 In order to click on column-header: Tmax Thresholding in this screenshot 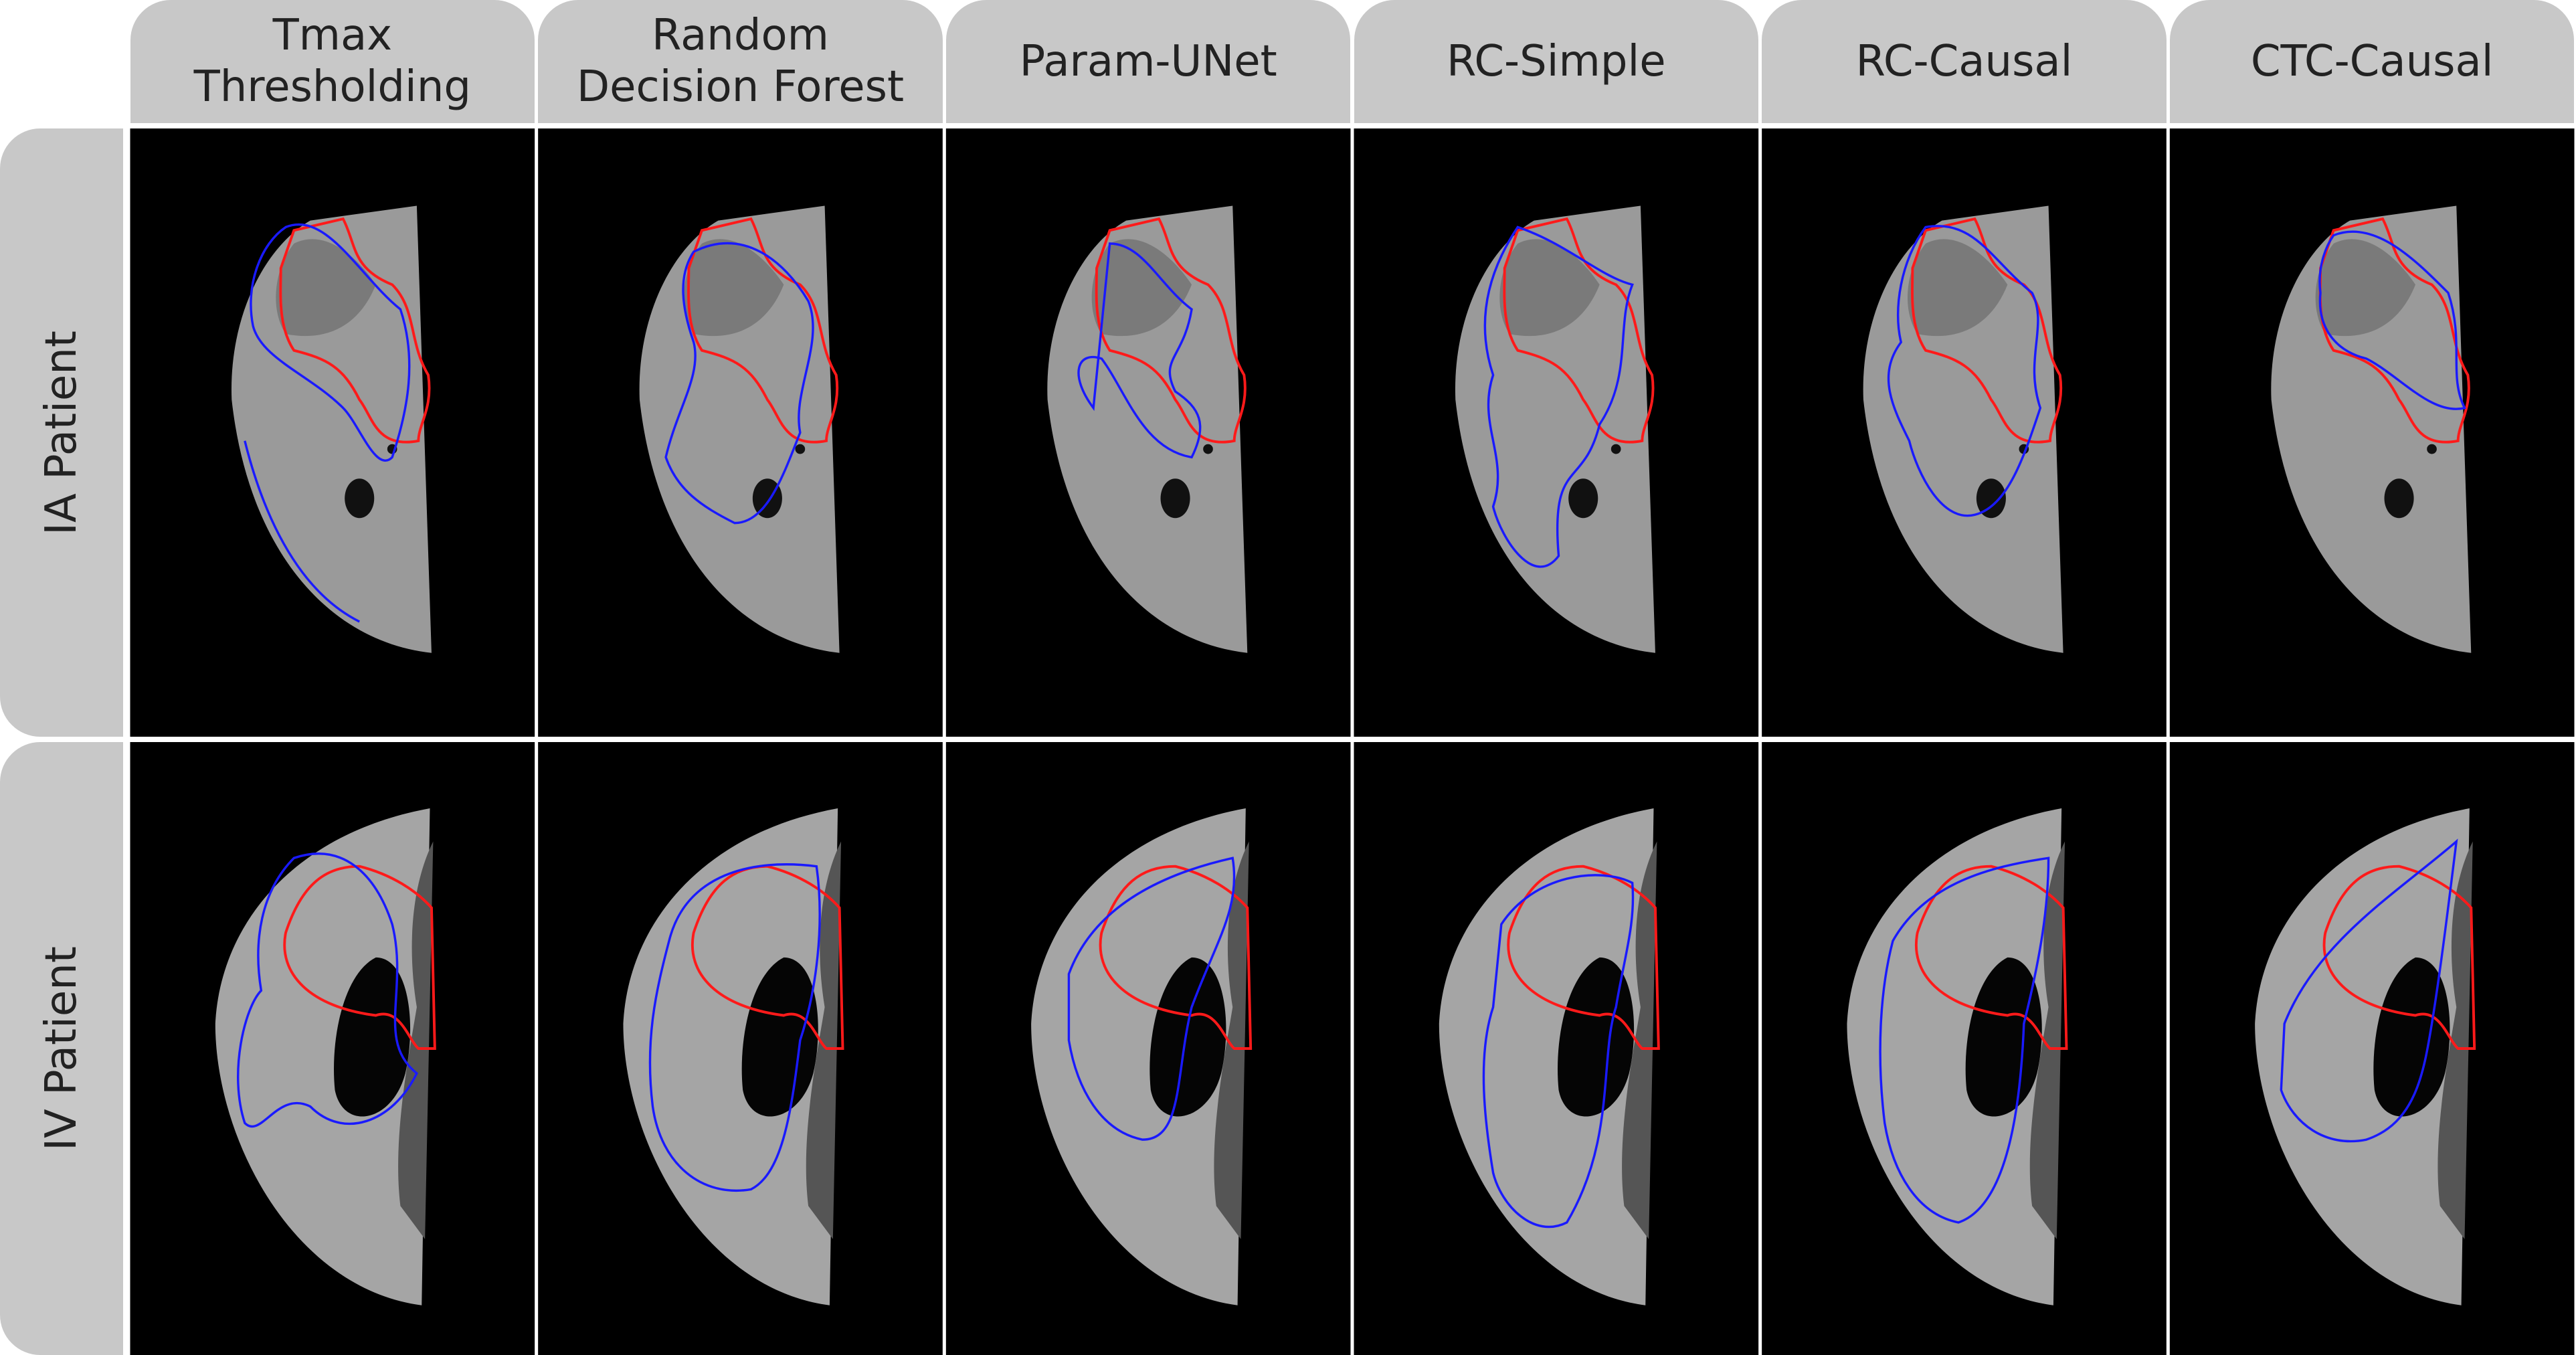, I will do `click(332, 62)`.